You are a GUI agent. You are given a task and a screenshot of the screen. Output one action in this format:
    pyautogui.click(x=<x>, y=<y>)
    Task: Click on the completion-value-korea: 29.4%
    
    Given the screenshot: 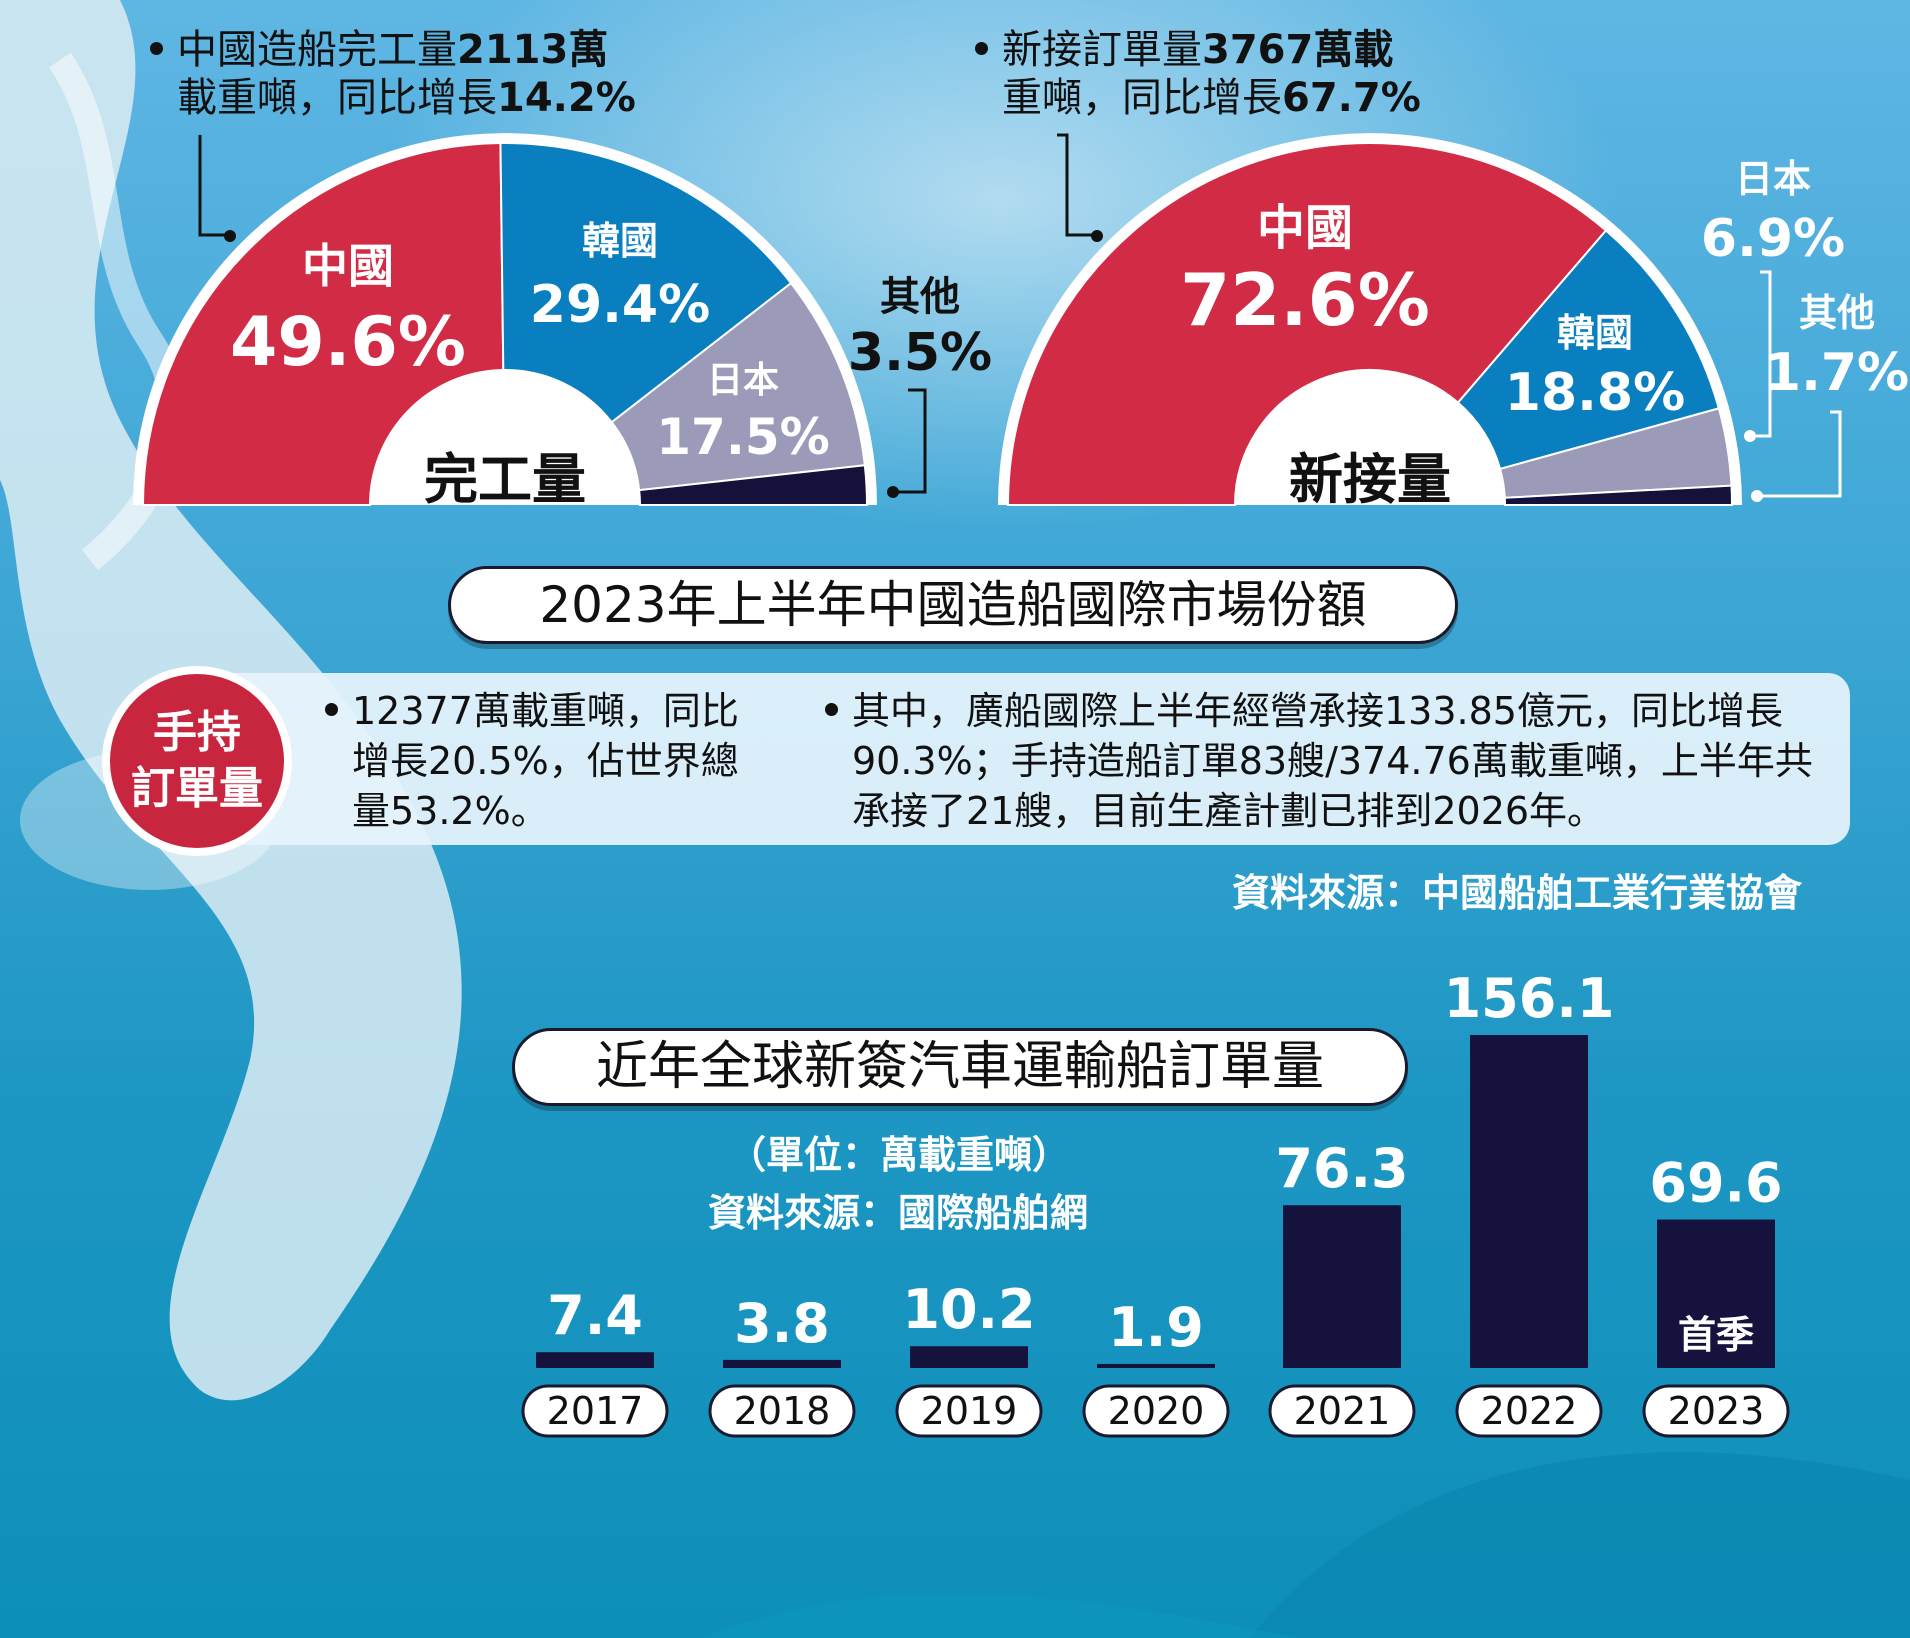 What is the action you would take?
    pyautogui.click(x=620, y=305)
    